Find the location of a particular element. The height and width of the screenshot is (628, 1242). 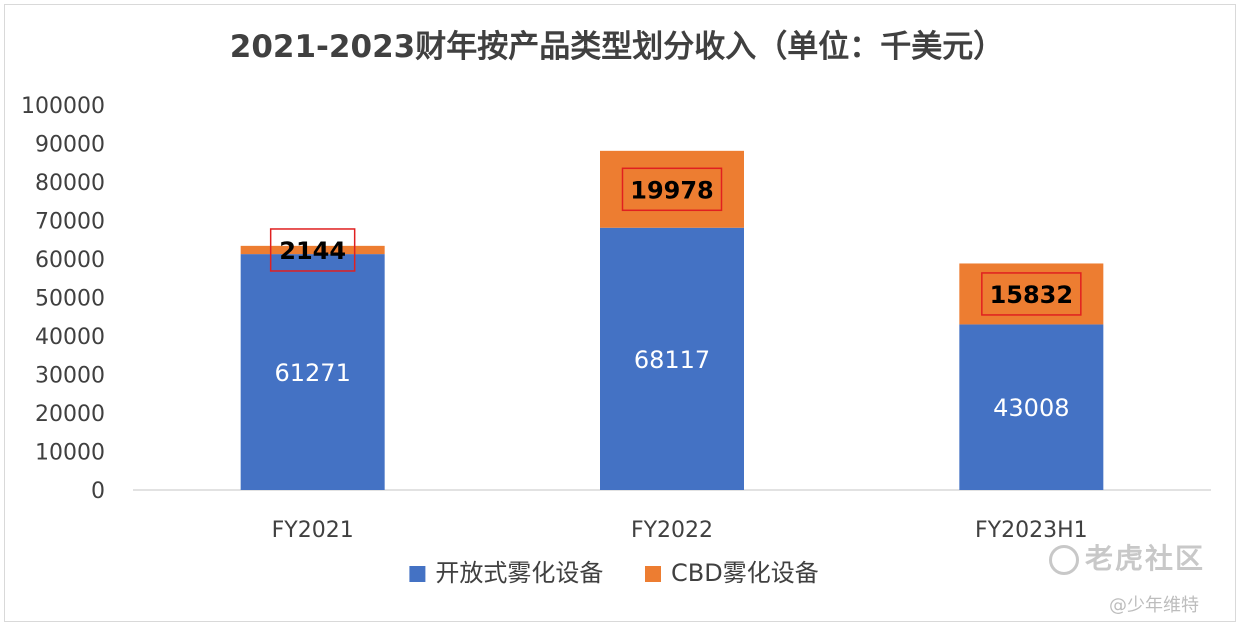

data-label: 61271 is located at coordinates (312, 373).